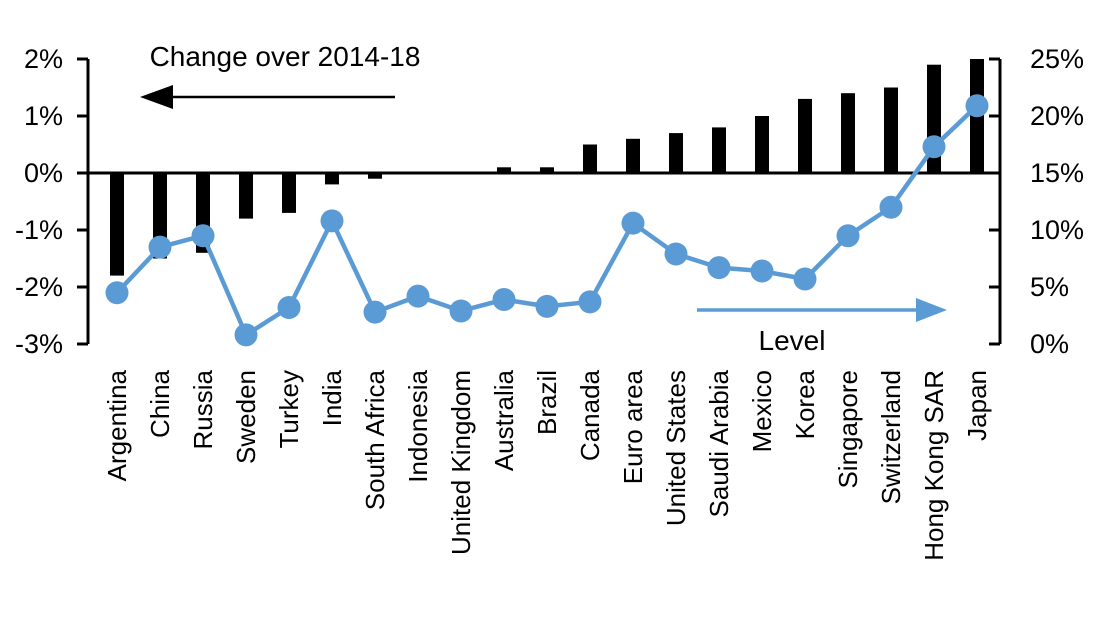  Describe the element at coordinates (719, 268) in the screenshot. I see `level-marker-Saudi Arabia` at that location.